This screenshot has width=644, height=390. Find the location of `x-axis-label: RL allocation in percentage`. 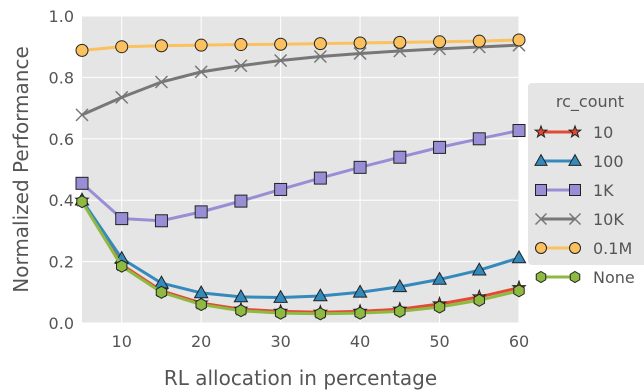

x-axis-label: RL allocation in percentage is located at coordinates (300, 378).